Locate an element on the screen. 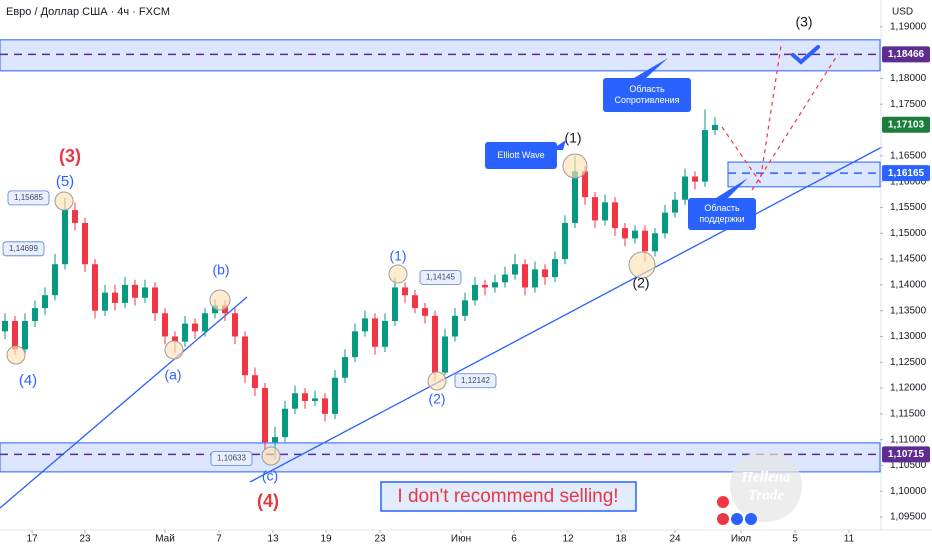 The height and width of the screenshot is (550, 932). y-tick-label: 1,12000 is located at coordinates (908, 388).